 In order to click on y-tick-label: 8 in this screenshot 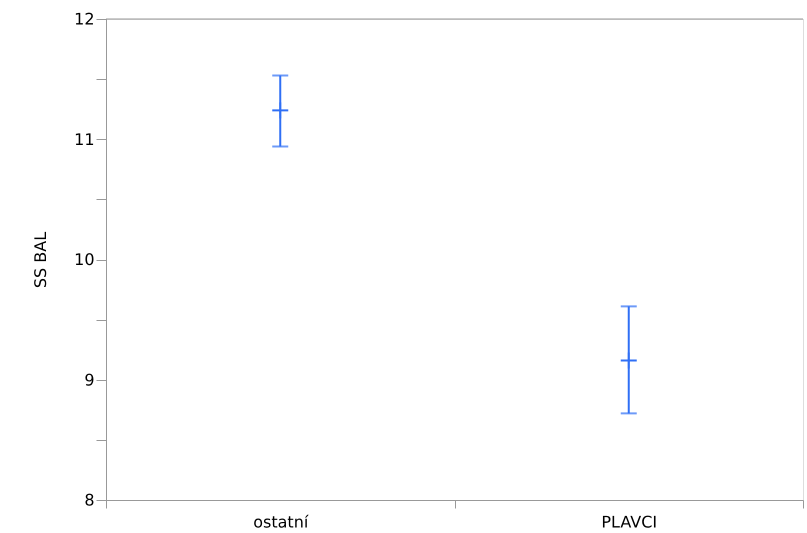, I will do `click(89, 500)`.